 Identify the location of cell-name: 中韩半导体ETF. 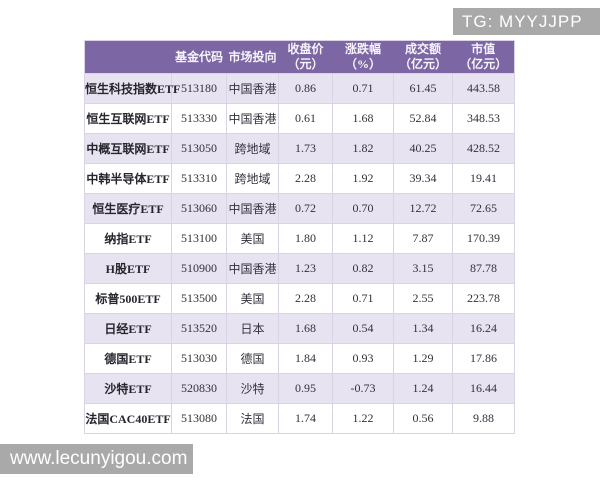
(128, 178).